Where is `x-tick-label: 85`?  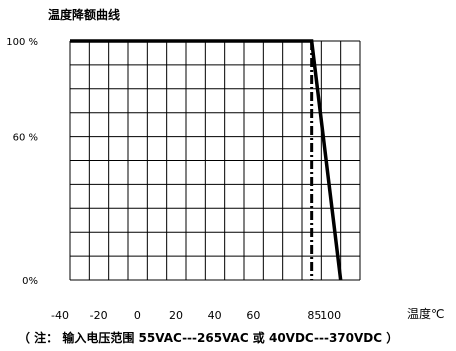
x-tick-label: 85 is located at coordinates (314, 315).